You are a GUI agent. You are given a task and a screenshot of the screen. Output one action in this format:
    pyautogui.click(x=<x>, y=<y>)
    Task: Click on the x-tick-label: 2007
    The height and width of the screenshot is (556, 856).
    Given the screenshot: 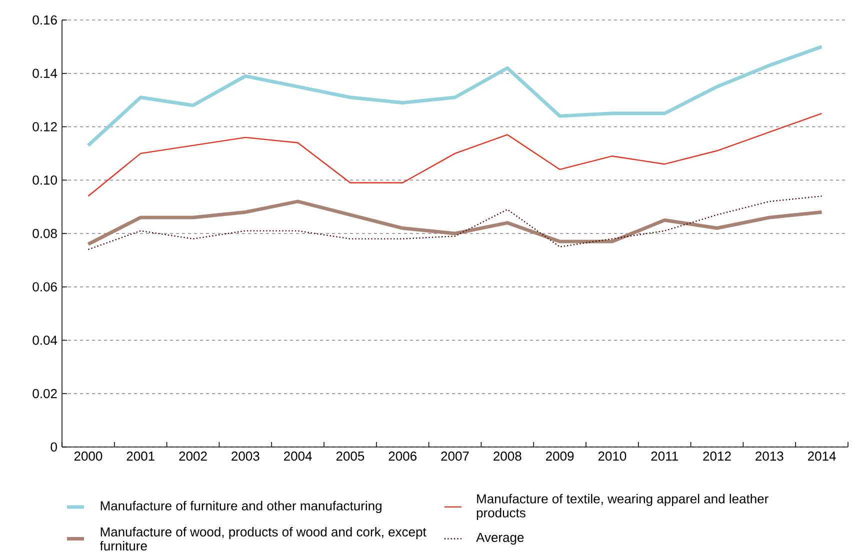 What is the action you would take?
    pyautogui.click(x=455, y=456)
    